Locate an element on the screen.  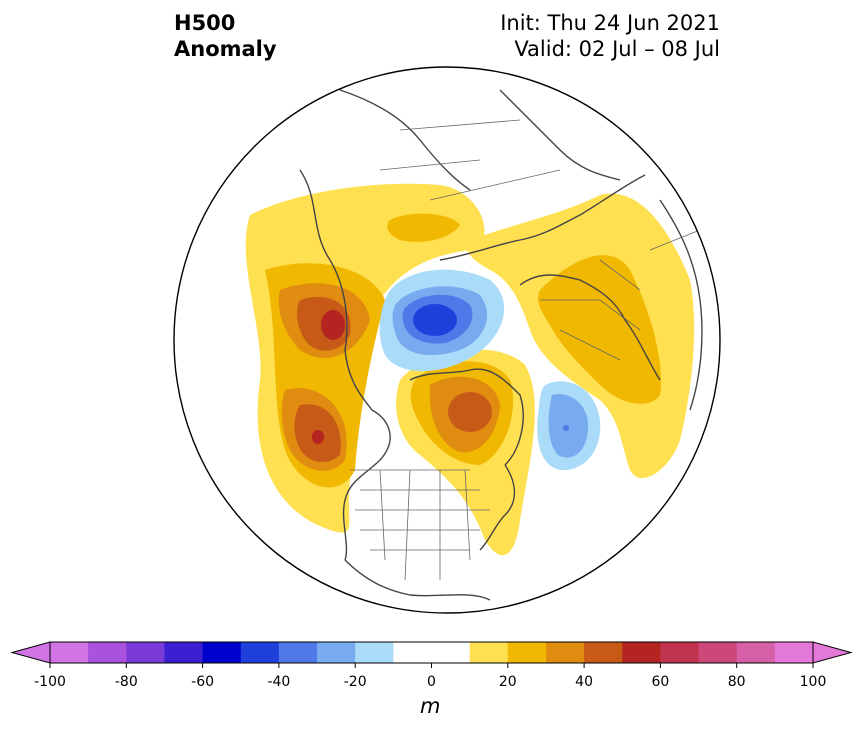
colorbar-tick-label: 0 is located at coordinates (431, 682).